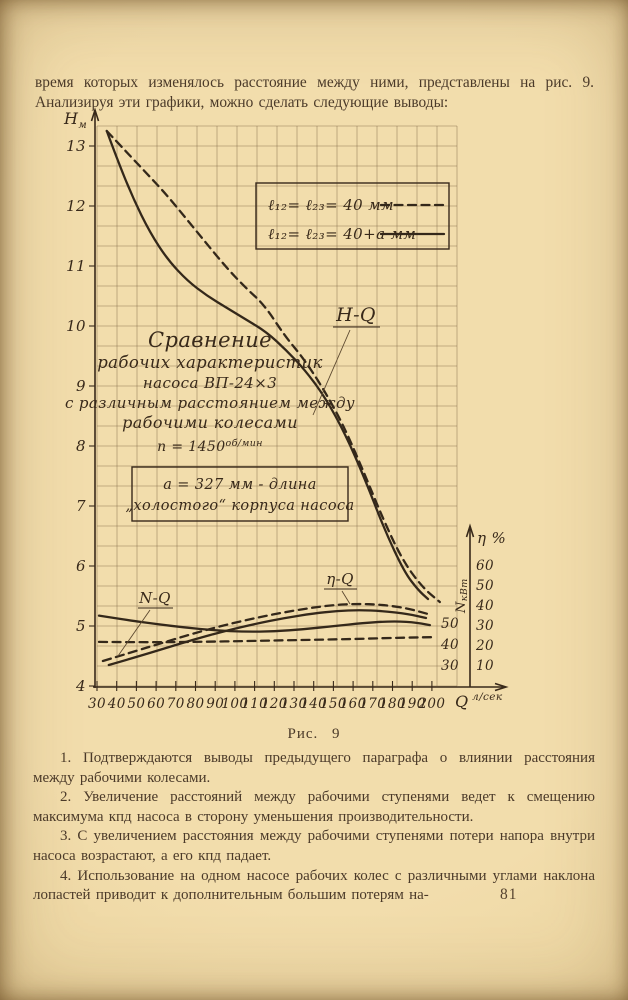  I want to click on svg-text: 4, so click(80, 686).